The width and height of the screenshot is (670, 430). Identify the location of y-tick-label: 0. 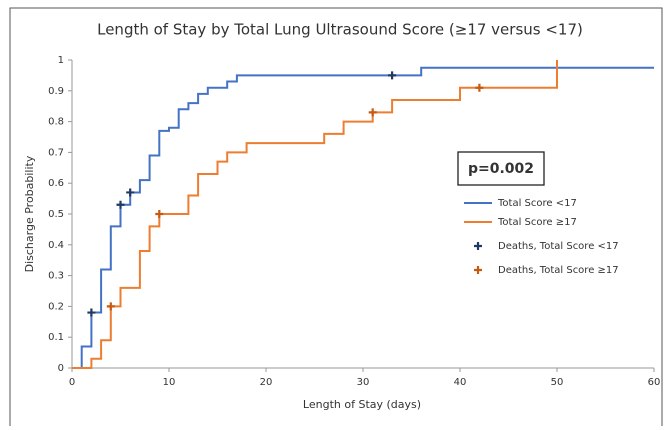
(61, 368).